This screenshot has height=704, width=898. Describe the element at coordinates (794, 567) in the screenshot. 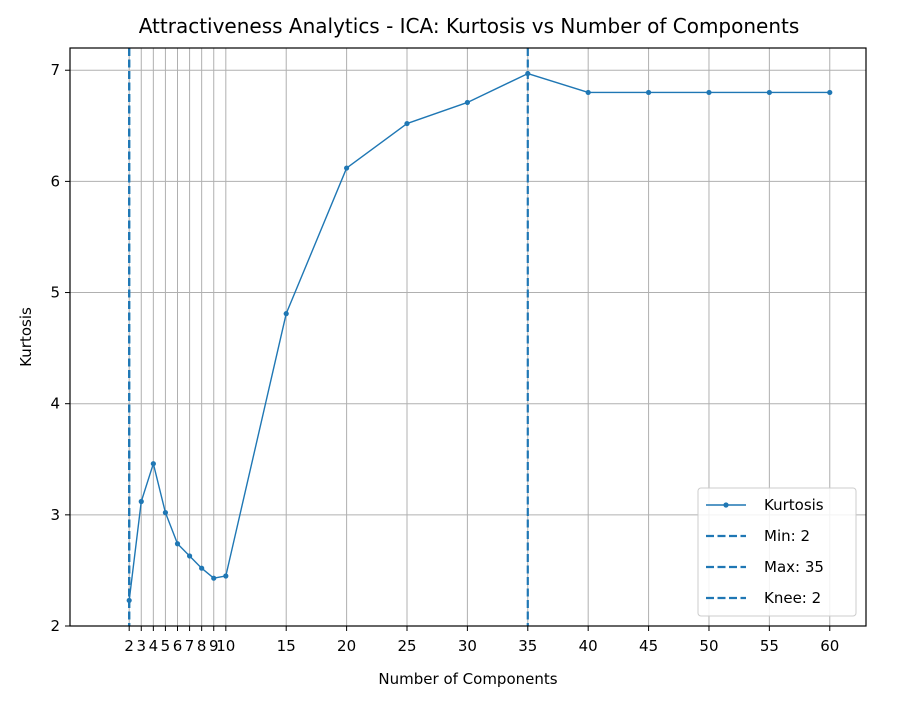

I see `legend-label: Max: 35` at that location.